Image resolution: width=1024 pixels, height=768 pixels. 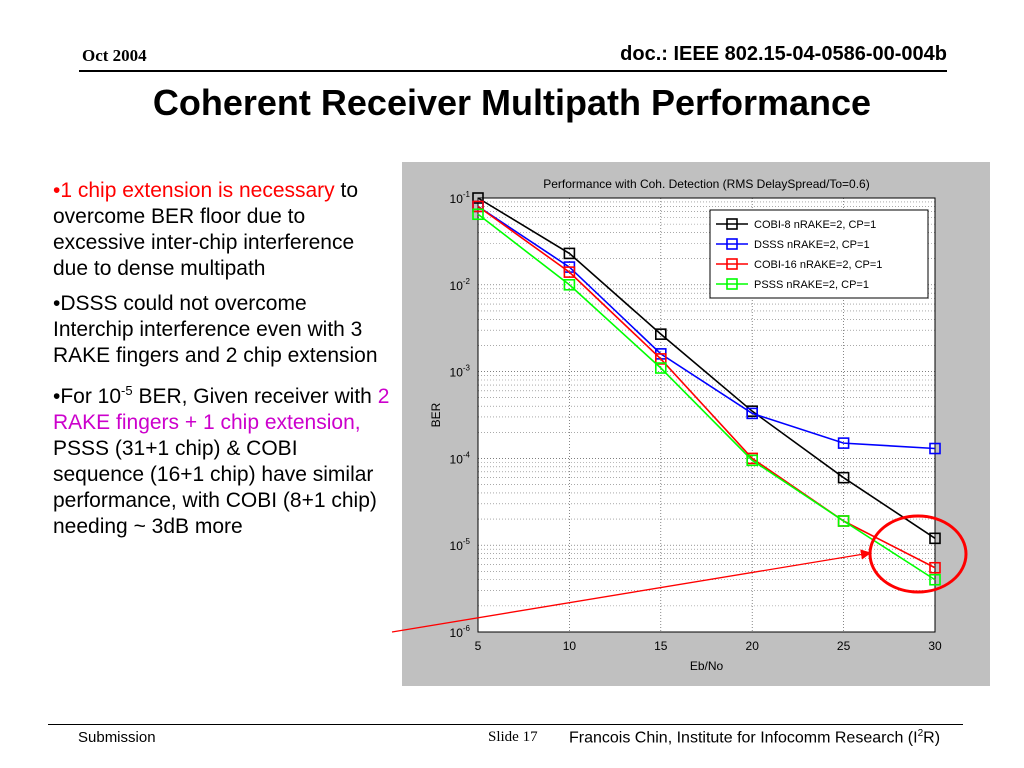 I want to click on y-tick-exponent: -4, so click(x=467, y=454).